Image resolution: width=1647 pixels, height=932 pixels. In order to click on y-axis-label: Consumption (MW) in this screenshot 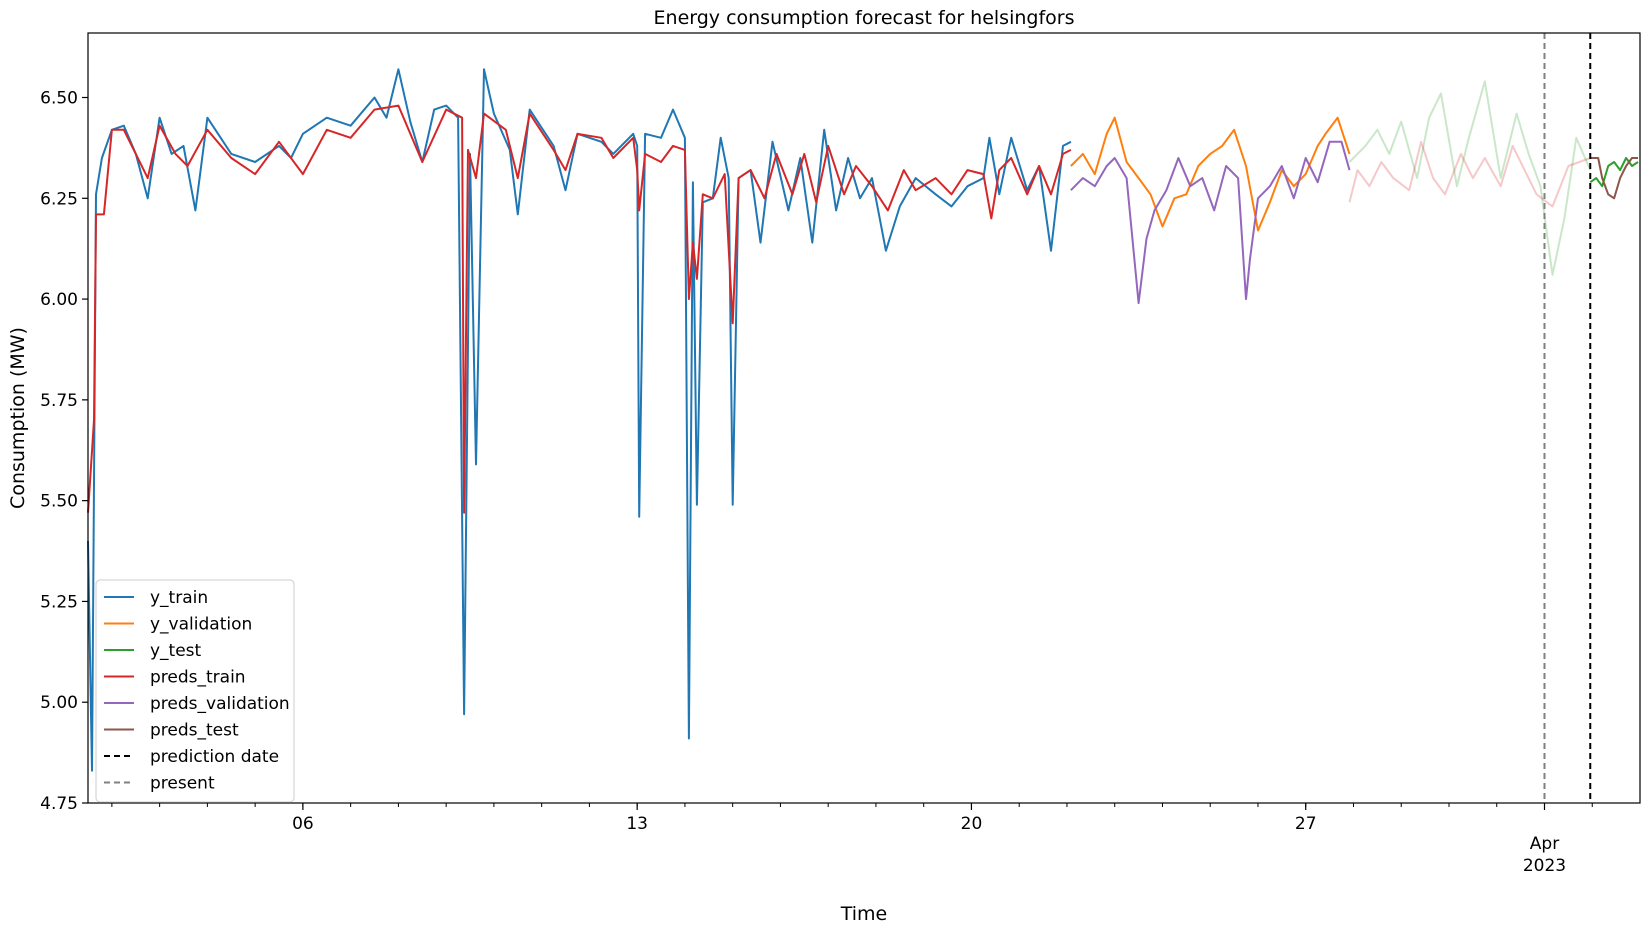, I will do `click(18, 418)`.